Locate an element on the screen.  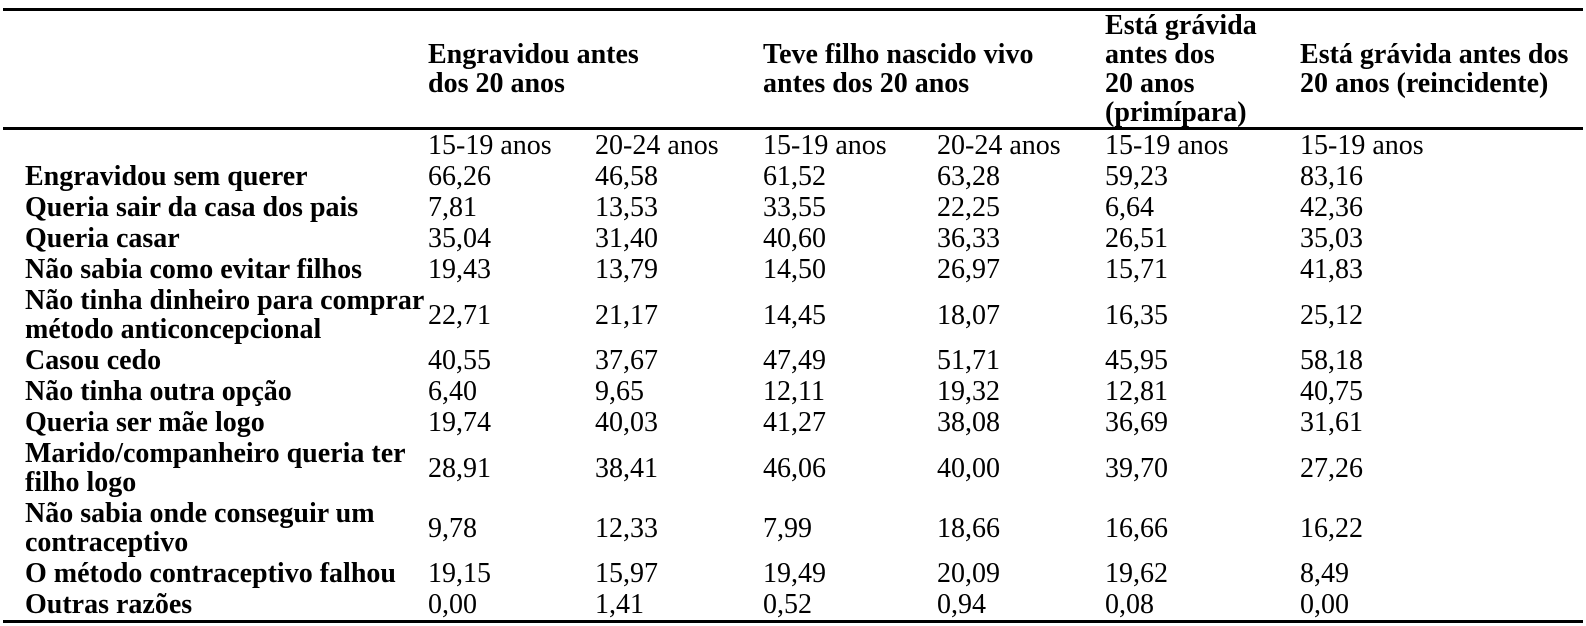
value-cell: 40,60 is located at coordinates (795, 238).